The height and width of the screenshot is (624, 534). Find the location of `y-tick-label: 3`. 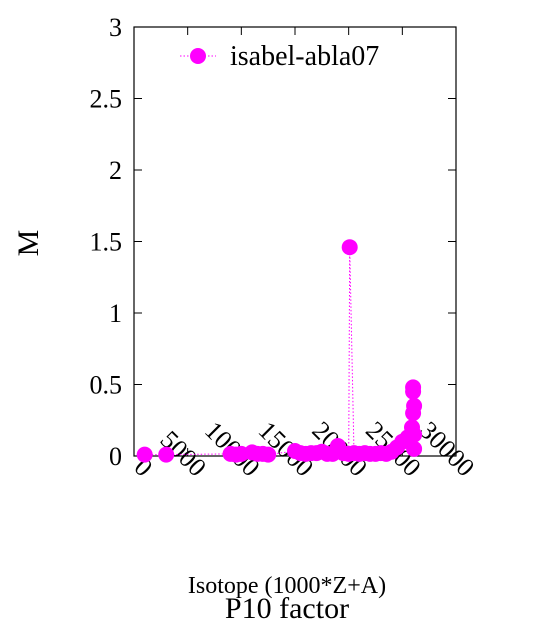

y-tick-label: 3 is located at coordinates (115, 27).